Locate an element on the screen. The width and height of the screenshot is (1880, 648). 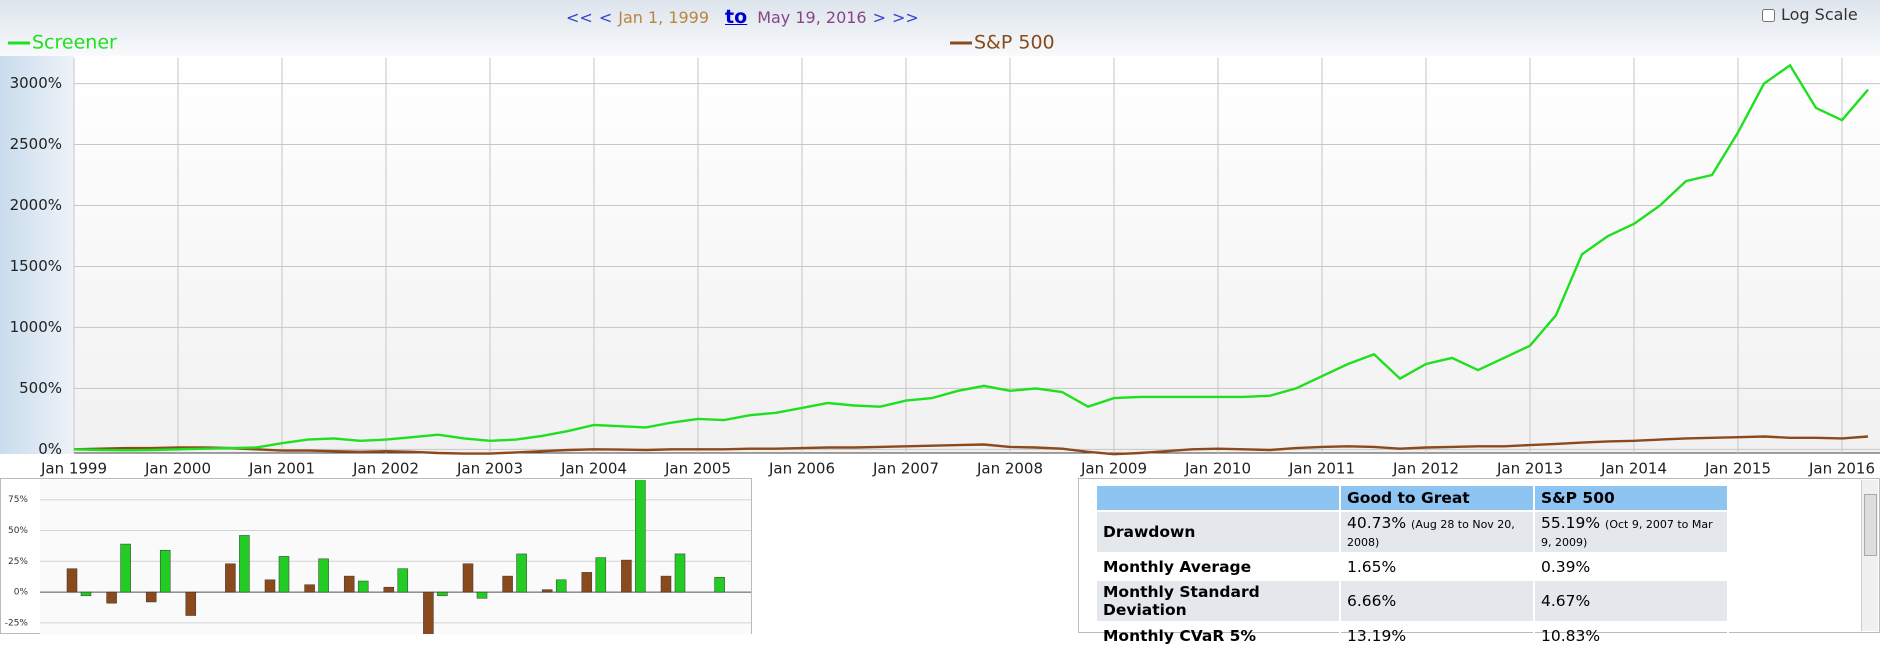
legend-label: S&P 500 is located at coordinates (1014, 43).